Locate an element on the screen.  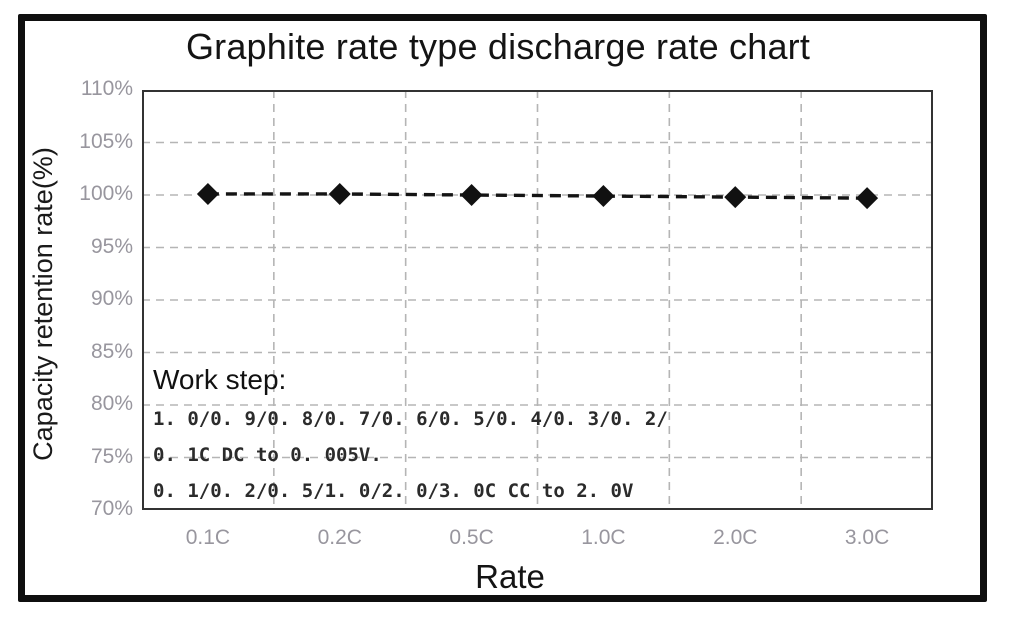
y-tick-label: 85% is located at coordinates (111, 351).